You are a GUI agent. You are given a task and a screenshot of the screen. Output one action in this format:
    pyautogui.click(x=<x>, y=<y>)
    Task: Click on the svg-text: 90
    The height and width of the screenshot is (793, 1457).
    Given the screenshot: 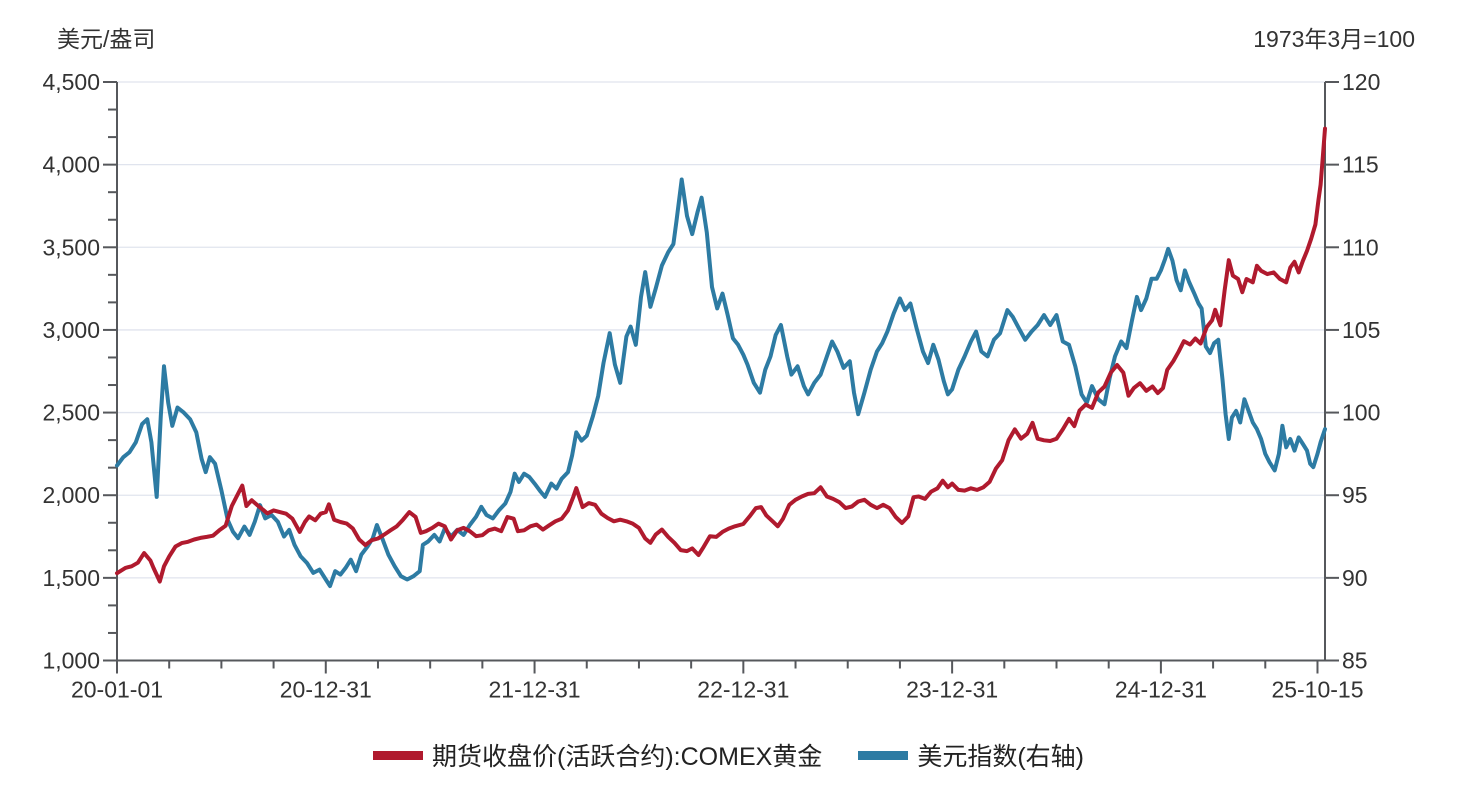 What is the action you would take?
    pyautogui.click(x=1355, y=578)
    